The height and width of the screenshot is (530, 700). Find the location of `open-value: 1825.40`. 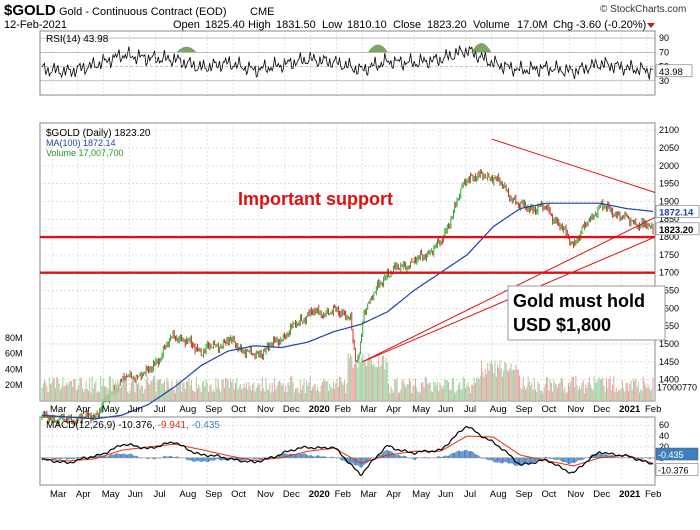

open-value: 1825.40 is located at coordinates (225, 25).